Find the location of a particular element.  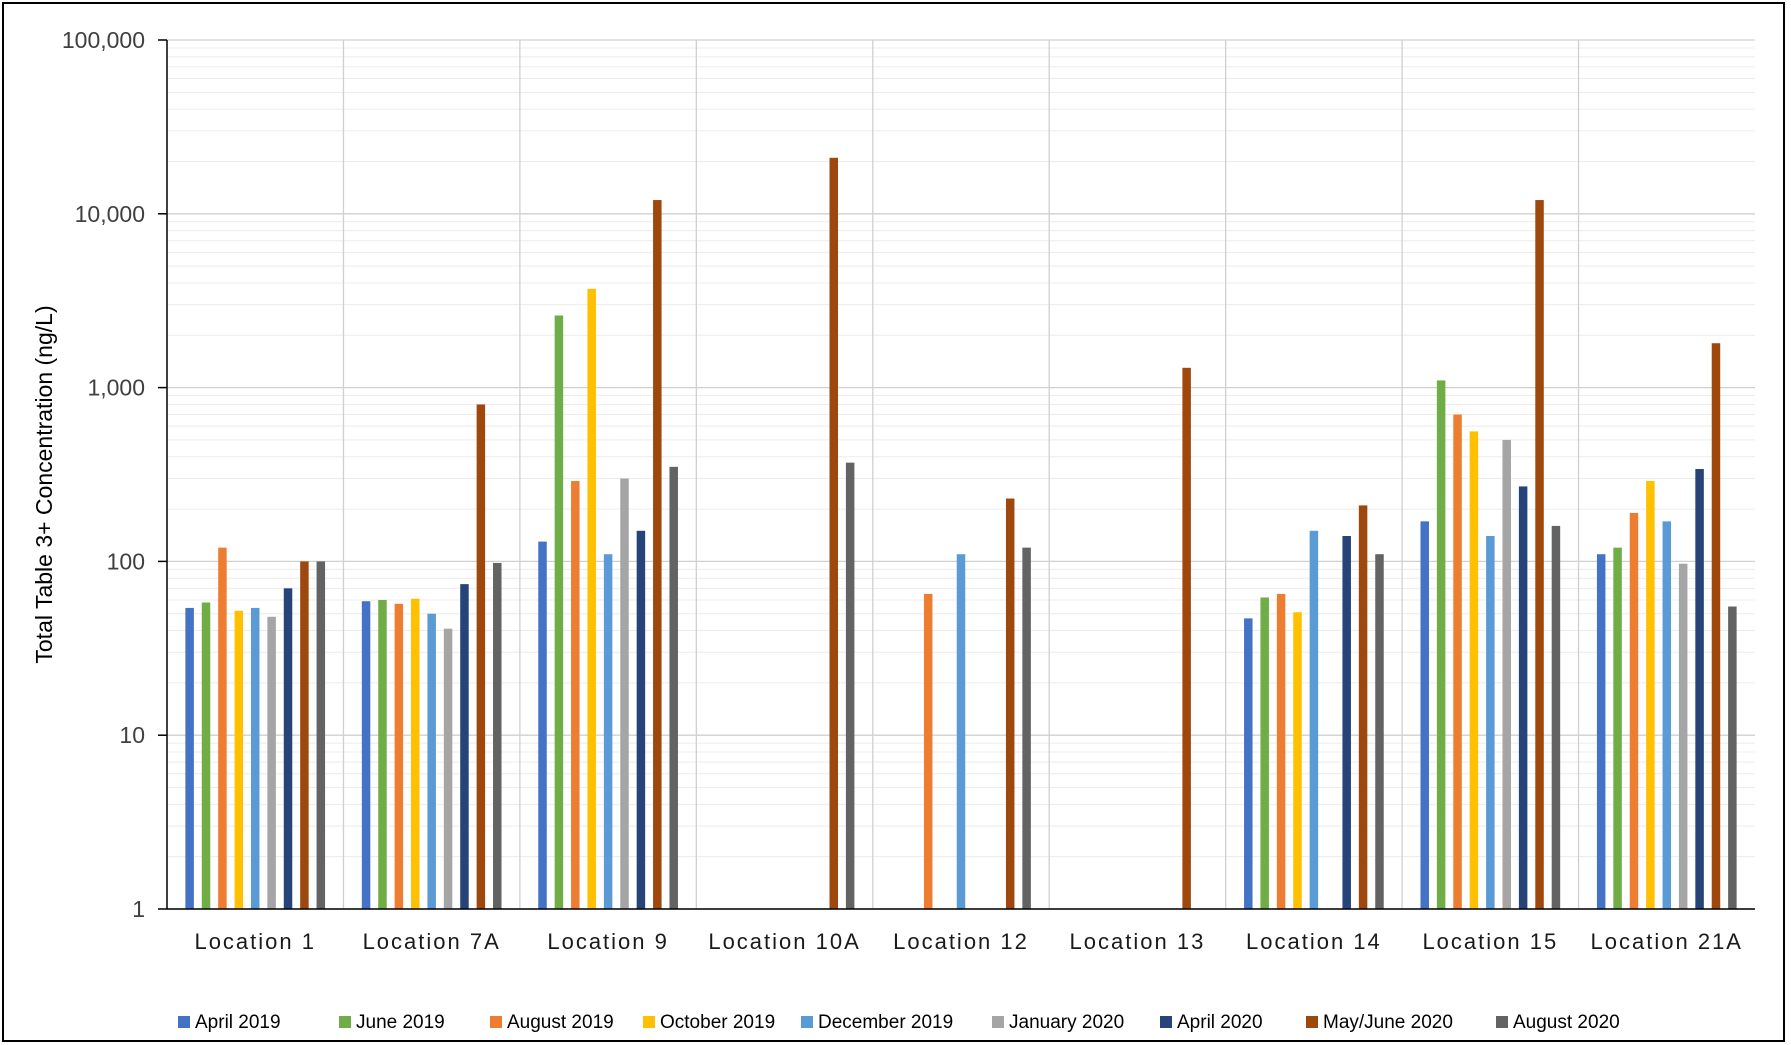

x-tick-label: Location 1 is located at coordinates (255, 941).